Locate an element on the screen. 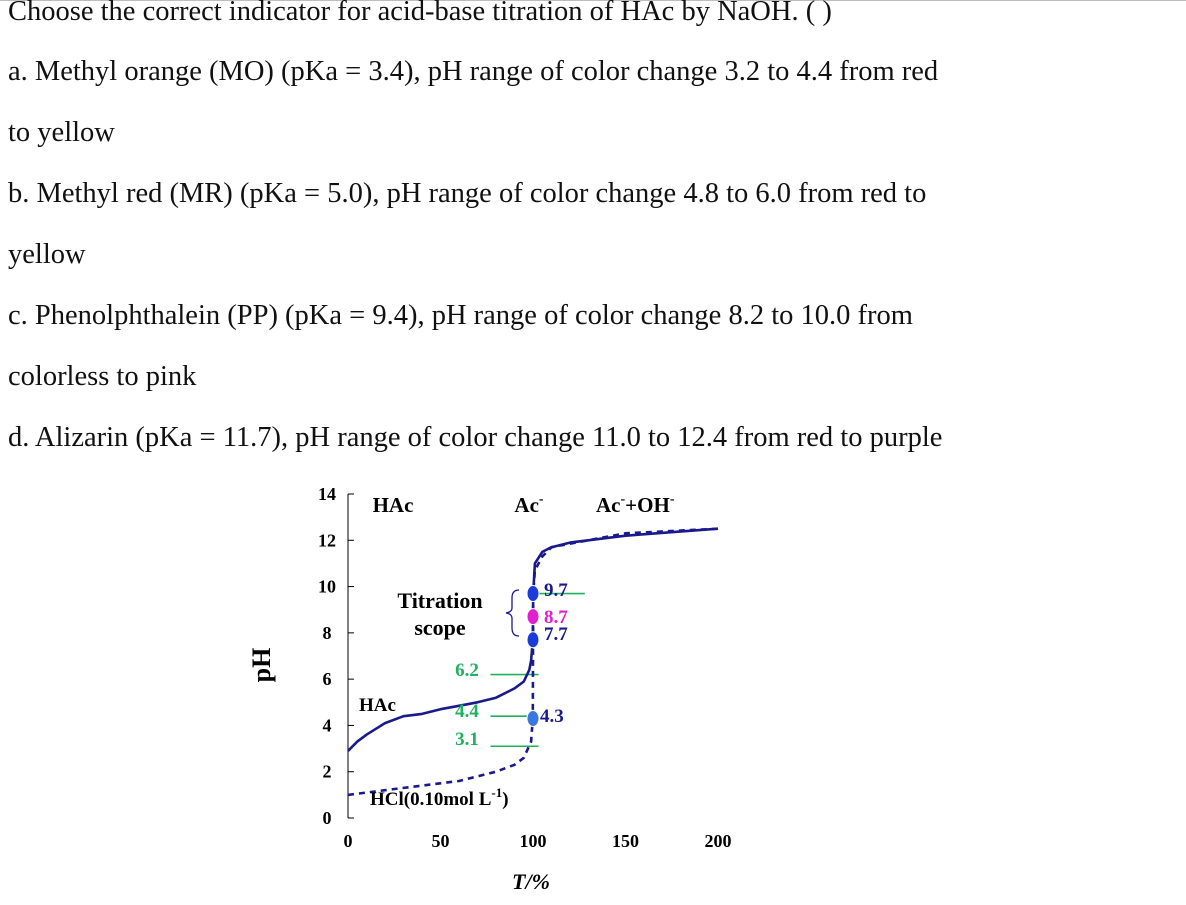 This screenshot has width=1186, height=905. curve-label-hcl: HCl(0.10mol L-1) is located at coordinates (439, 797).